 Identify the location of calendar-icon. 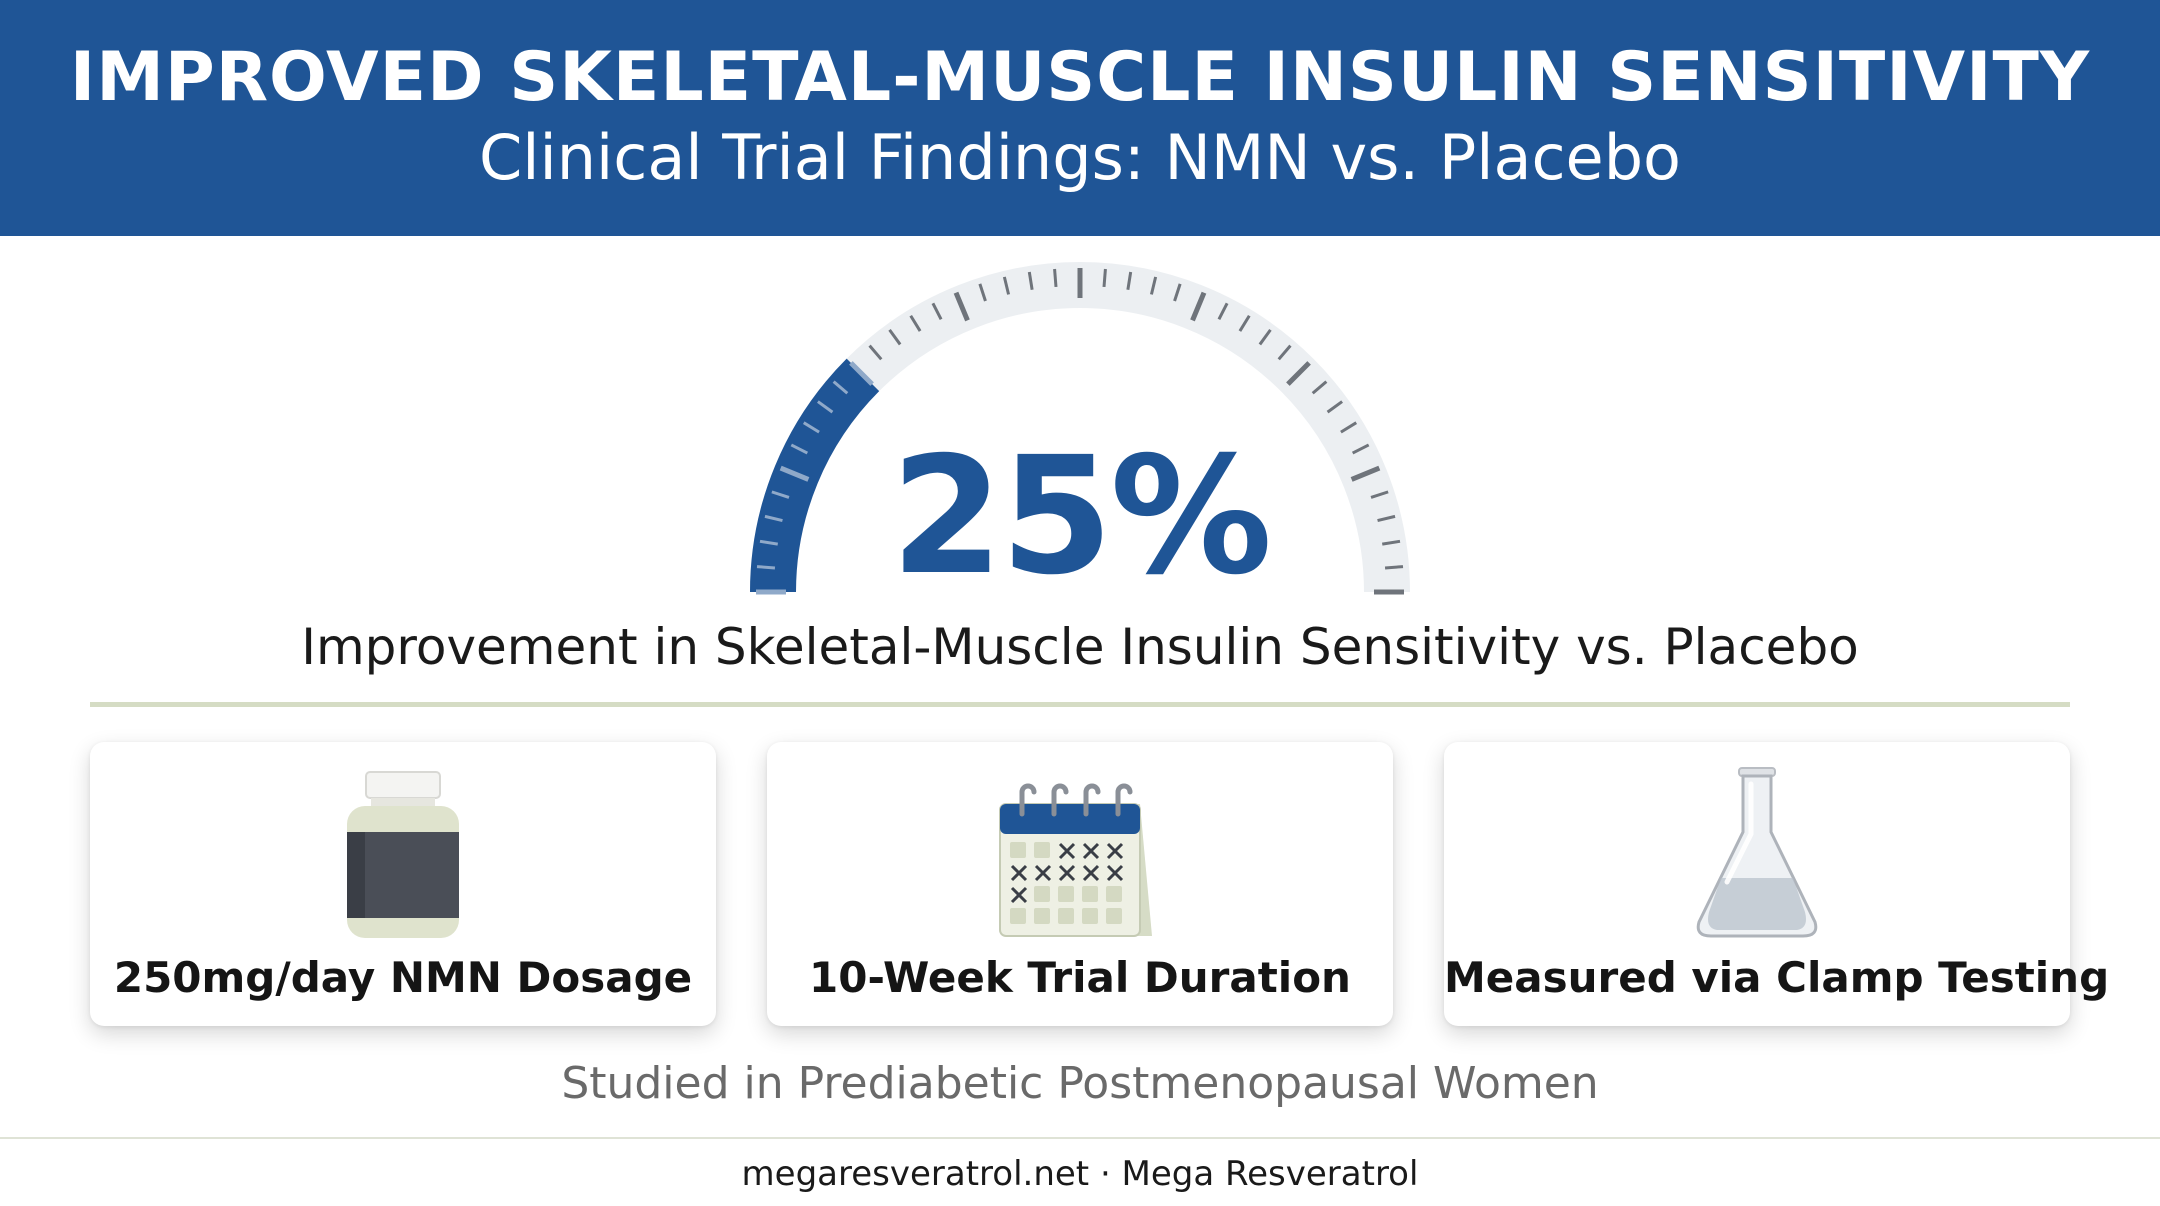
(1075, 860).